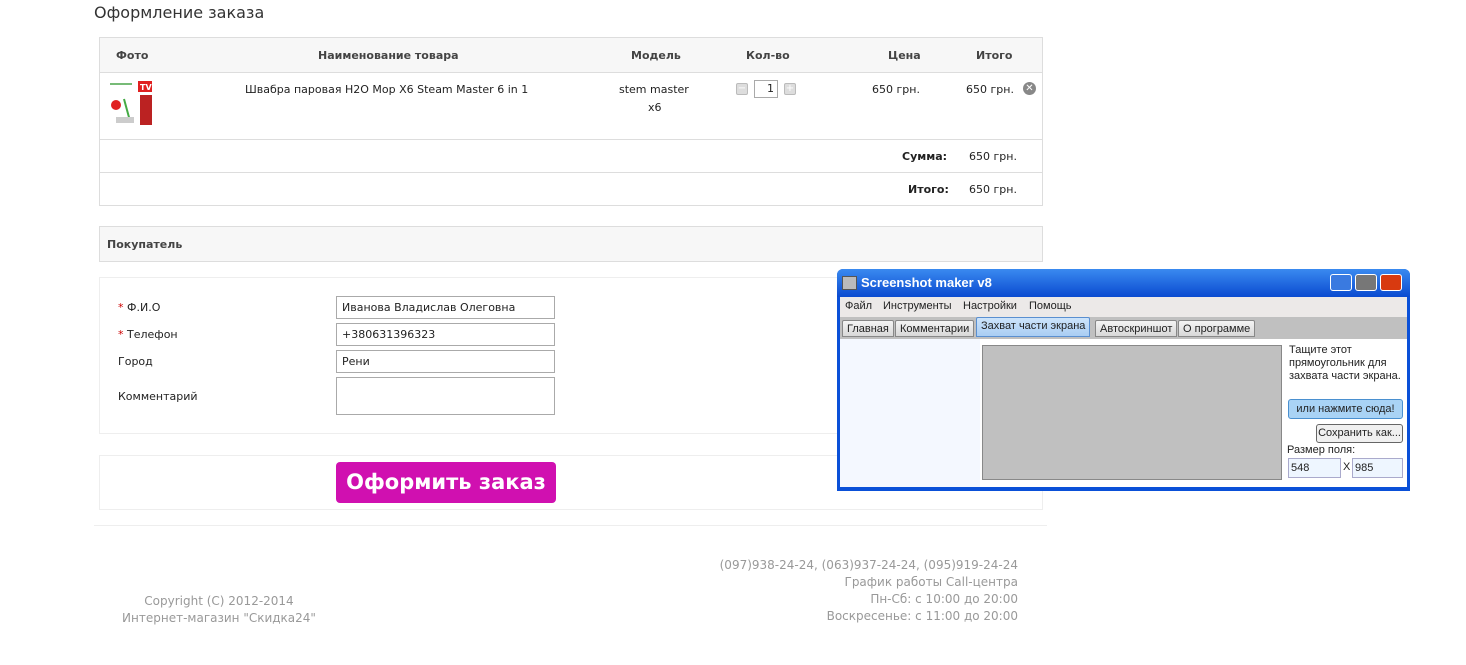  What do you see at coordinates (1029, 88) in the screenshot?
I see `remove-icon: ✕` at bounding box center [1029, 88].